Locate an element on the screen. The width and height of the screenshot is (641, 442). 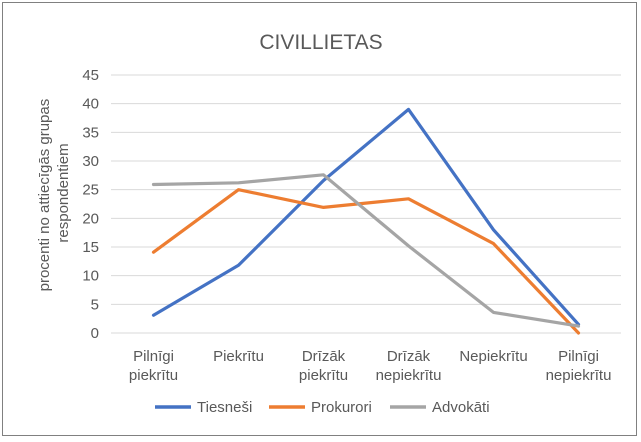
y-tick-label: 35 is located at coordinates (90, 132).